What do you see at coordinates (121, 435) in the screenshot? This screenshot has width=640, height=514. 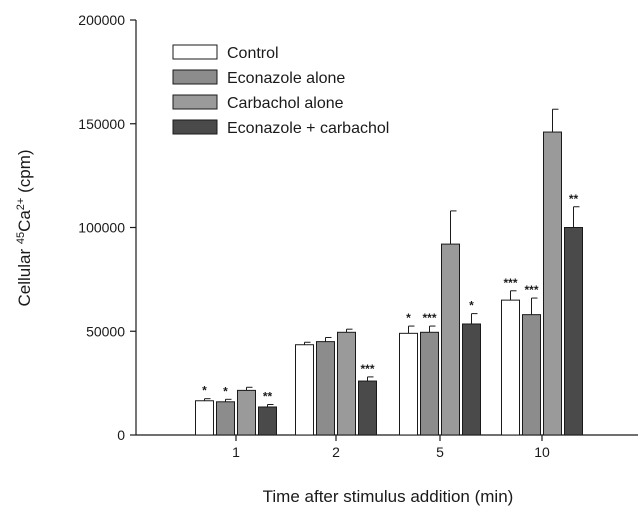 I see `y-tick-label: 0` at bounding box center [121, 435].